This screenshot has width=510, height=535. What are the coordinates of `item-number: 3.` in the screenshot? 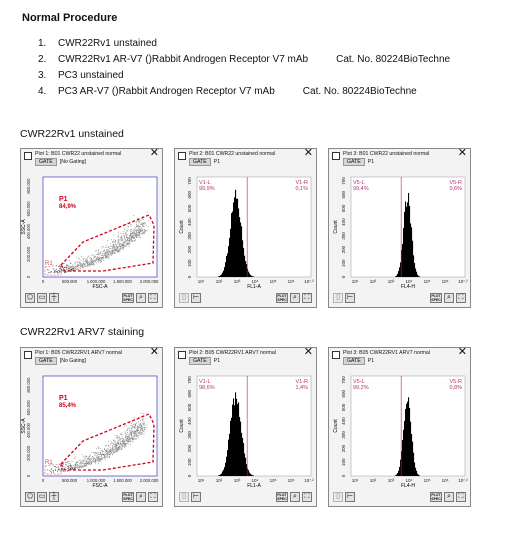 It's located at (42, 75).